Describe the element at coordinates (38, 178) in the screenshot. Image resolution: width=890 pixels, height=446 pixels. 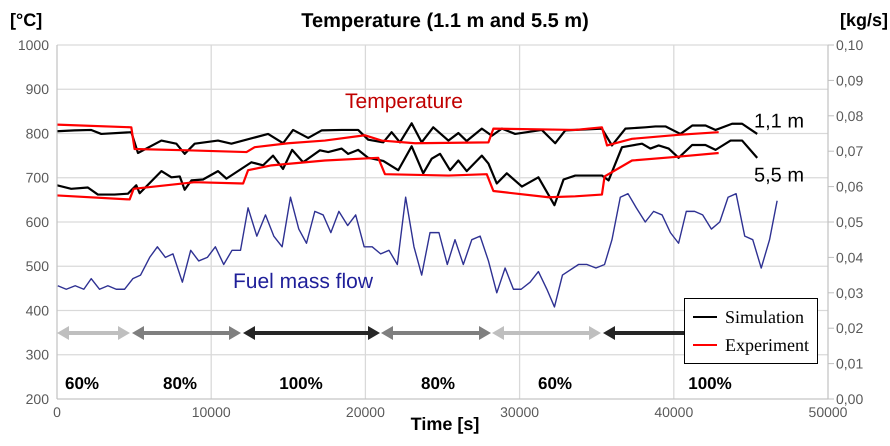
I see `y-tick-label: 700` at that location.